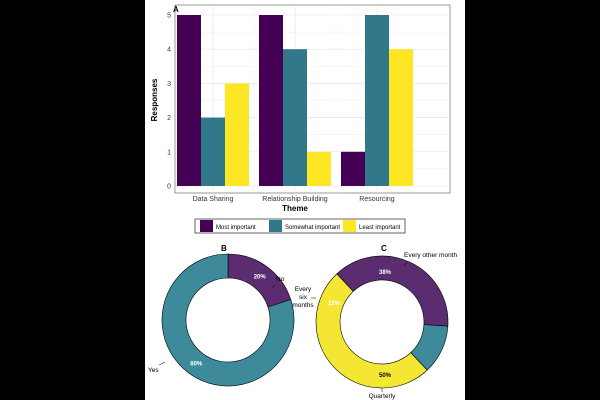 The image size is (600, 400). Describe the element at coordinates (385, 273) in the screenshot. I see `donut-c-pct-label: 38%` at that location.